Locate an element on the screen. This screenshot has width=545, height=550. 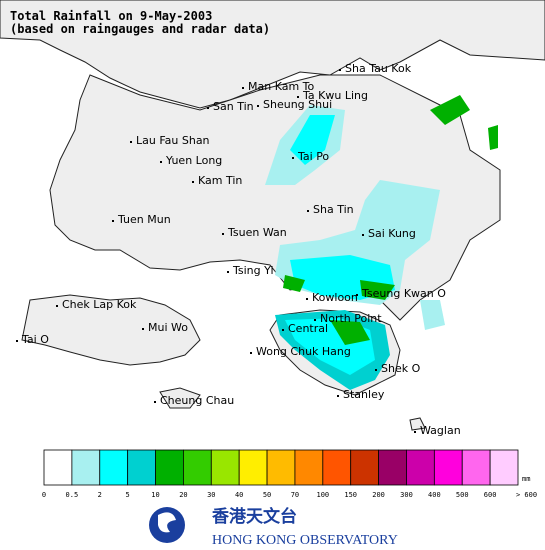
place-label: Sheung Shui is located at coordinates (297, 104).